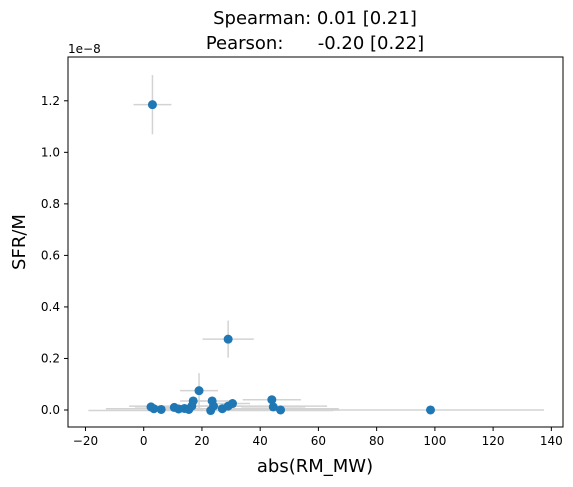 The width and height of the screenshot is (573, 487). Describe the element at coordinates (19, 242) in the screenshot. I see `y-axis-label: SFR/M` at that location.